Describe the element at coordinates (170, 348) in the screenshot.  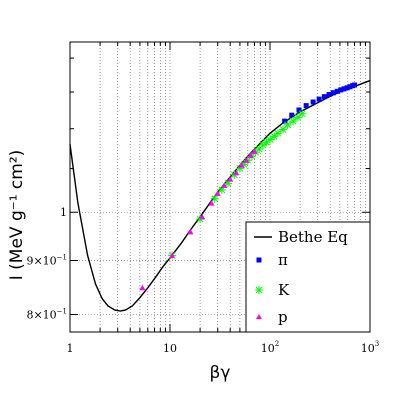
I see `x-tick-label: 10` at that location.